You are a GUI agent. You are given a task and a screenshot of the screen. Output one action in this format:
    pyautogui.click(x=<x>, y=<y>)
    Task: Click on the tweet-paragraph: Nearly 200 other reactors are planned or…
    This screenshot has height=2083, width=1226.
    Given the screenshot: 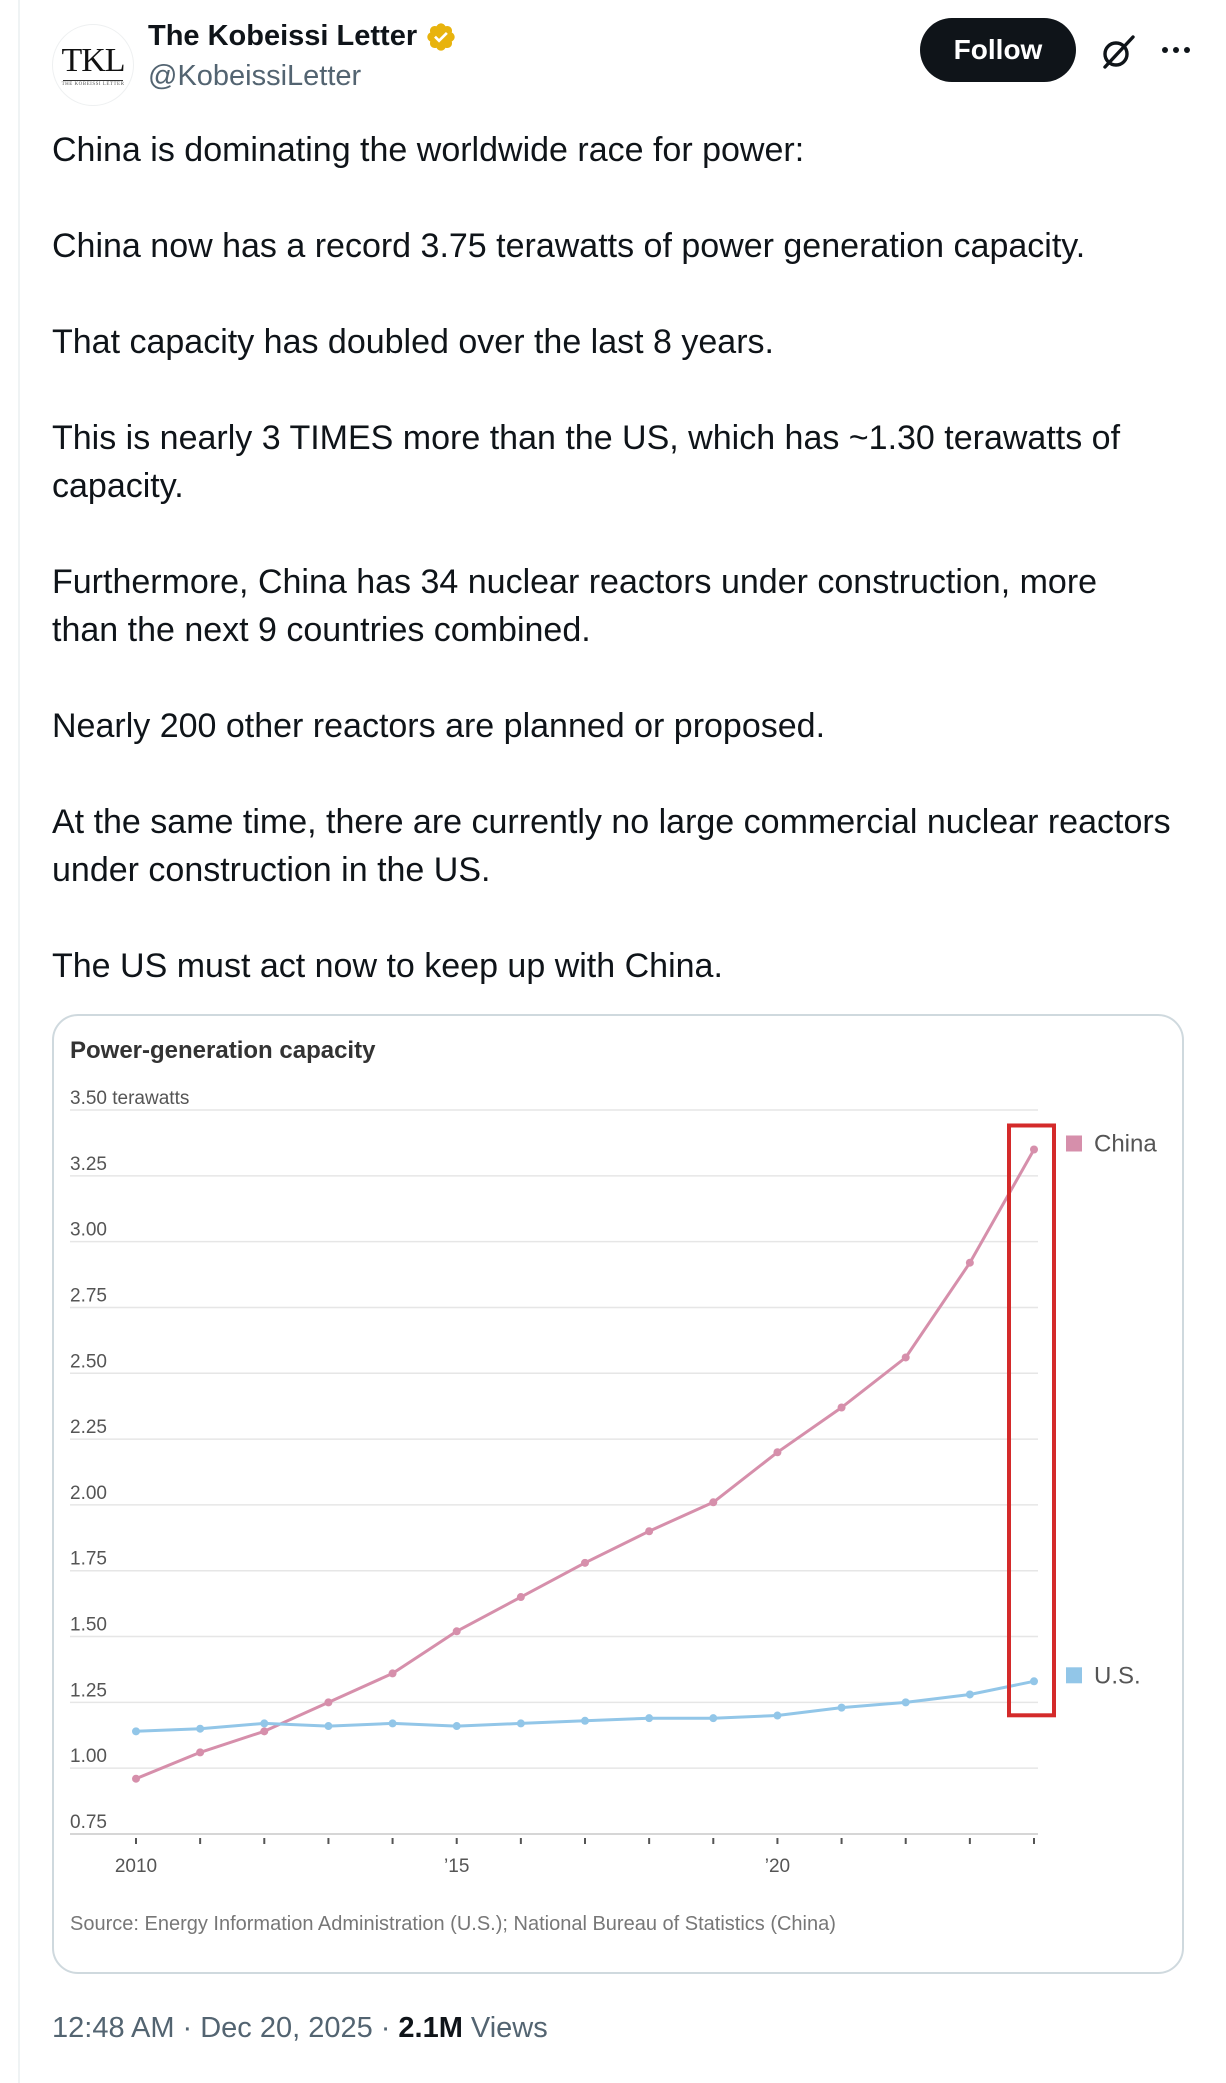 What is the action you would take?
    pyautogui.click(x=439, y=726)
    